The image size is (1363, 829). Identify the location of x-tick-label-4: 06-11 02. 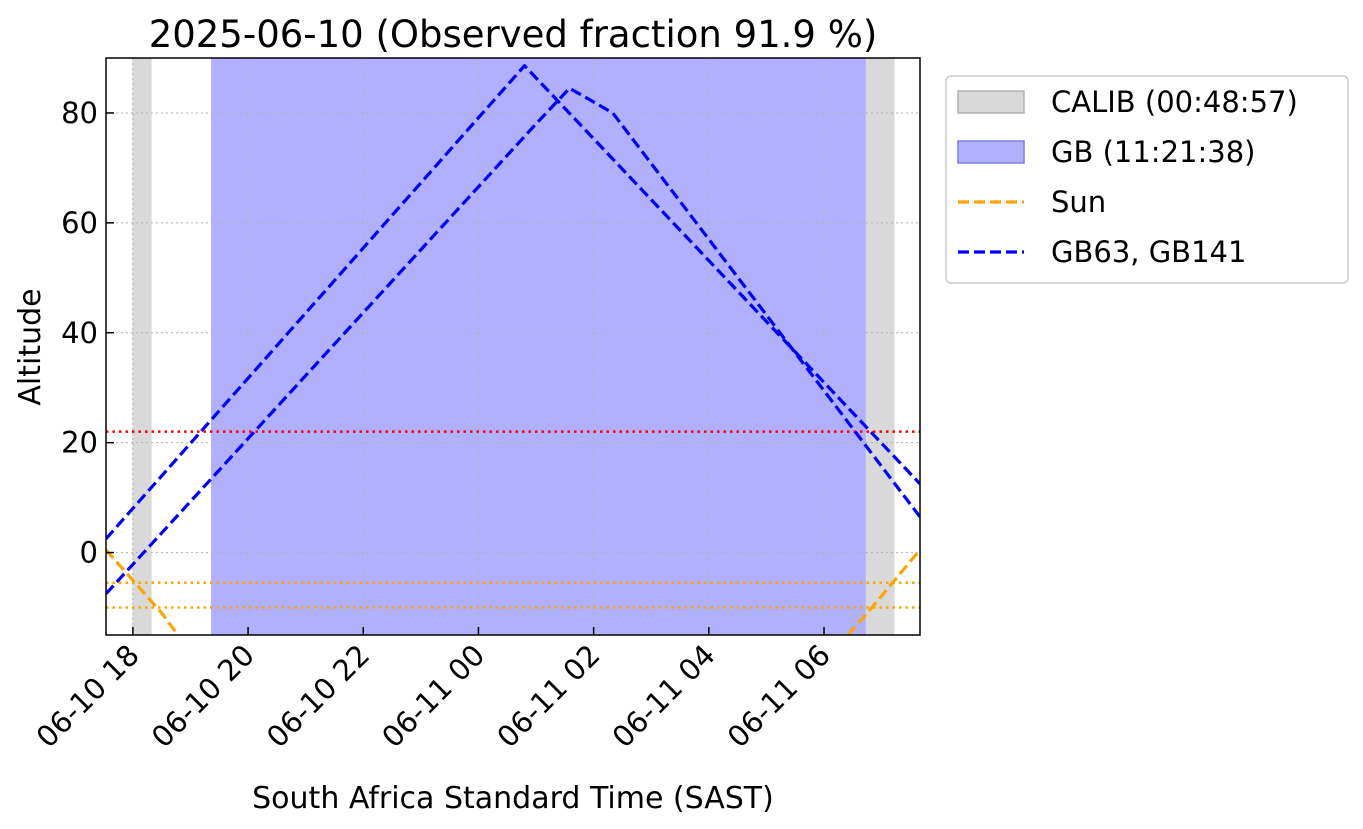
(548, 696).